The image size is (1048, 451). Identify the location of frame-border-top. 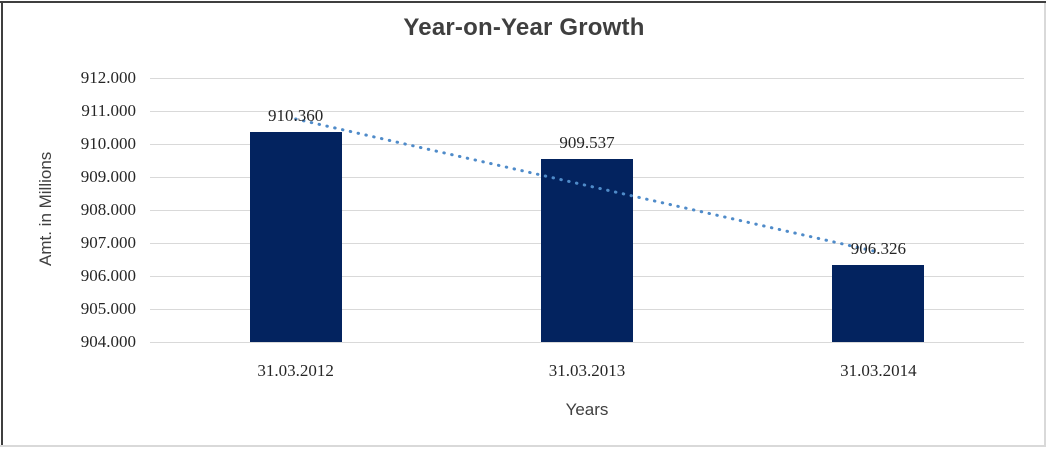
(523, 2).